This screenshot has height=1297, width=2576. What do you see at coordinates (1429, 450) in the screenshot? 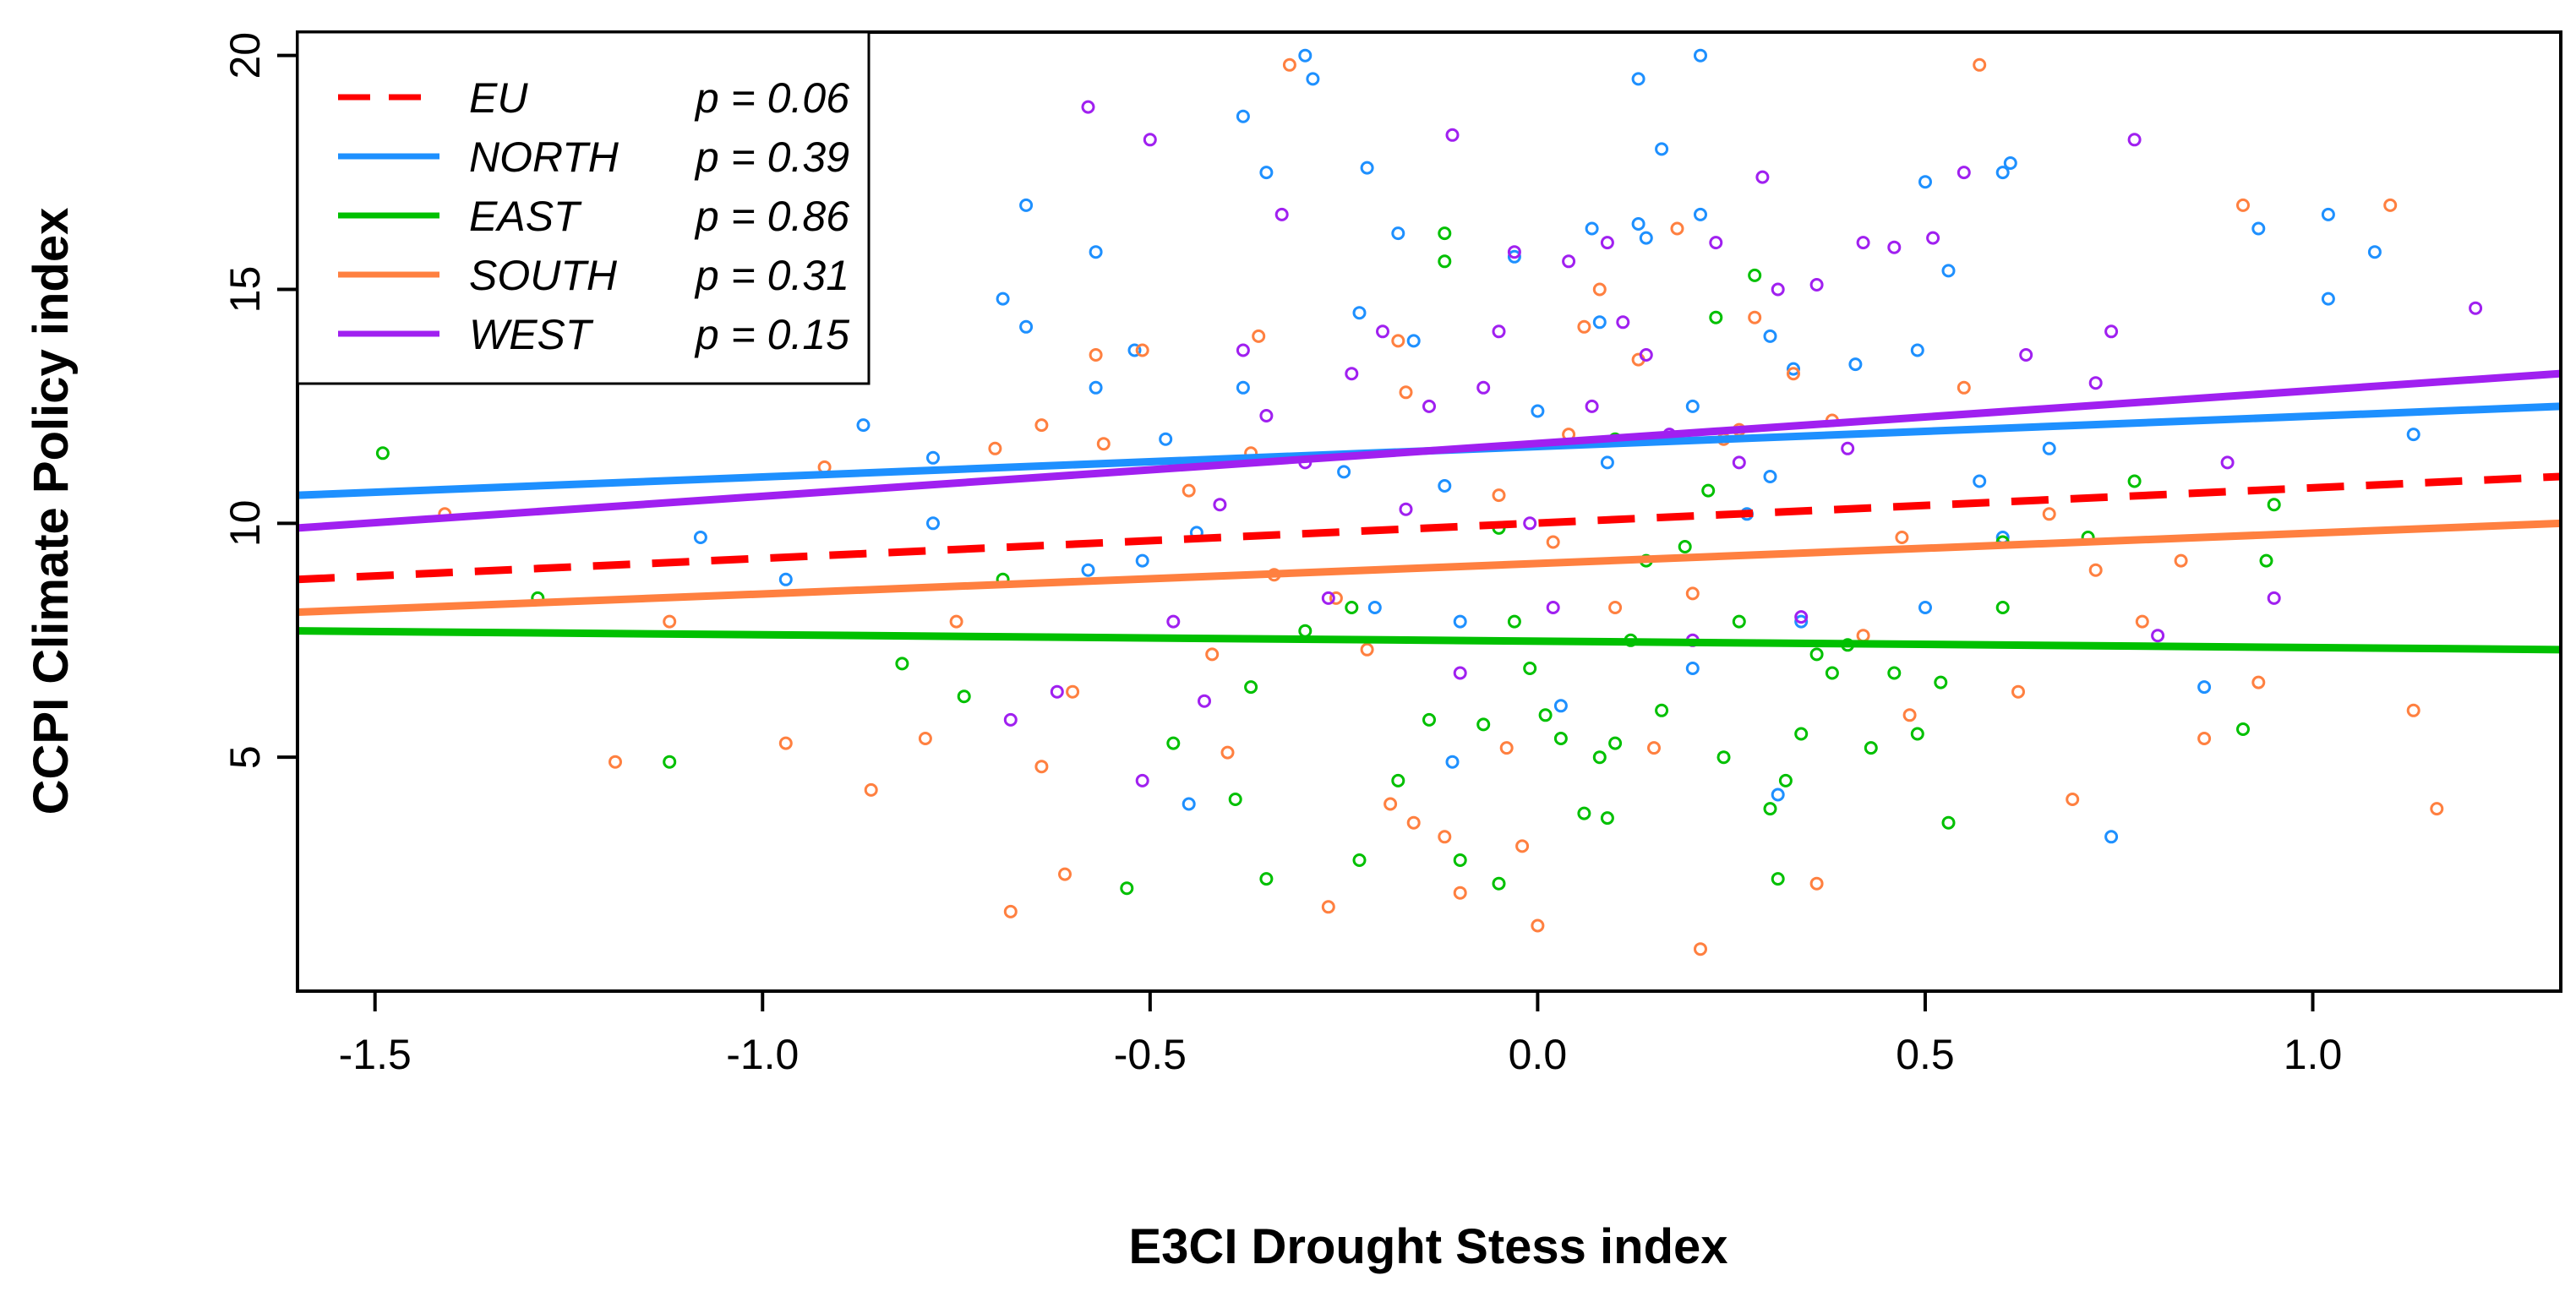
I see `trend-line-west` at bounding box center [1429, 450].